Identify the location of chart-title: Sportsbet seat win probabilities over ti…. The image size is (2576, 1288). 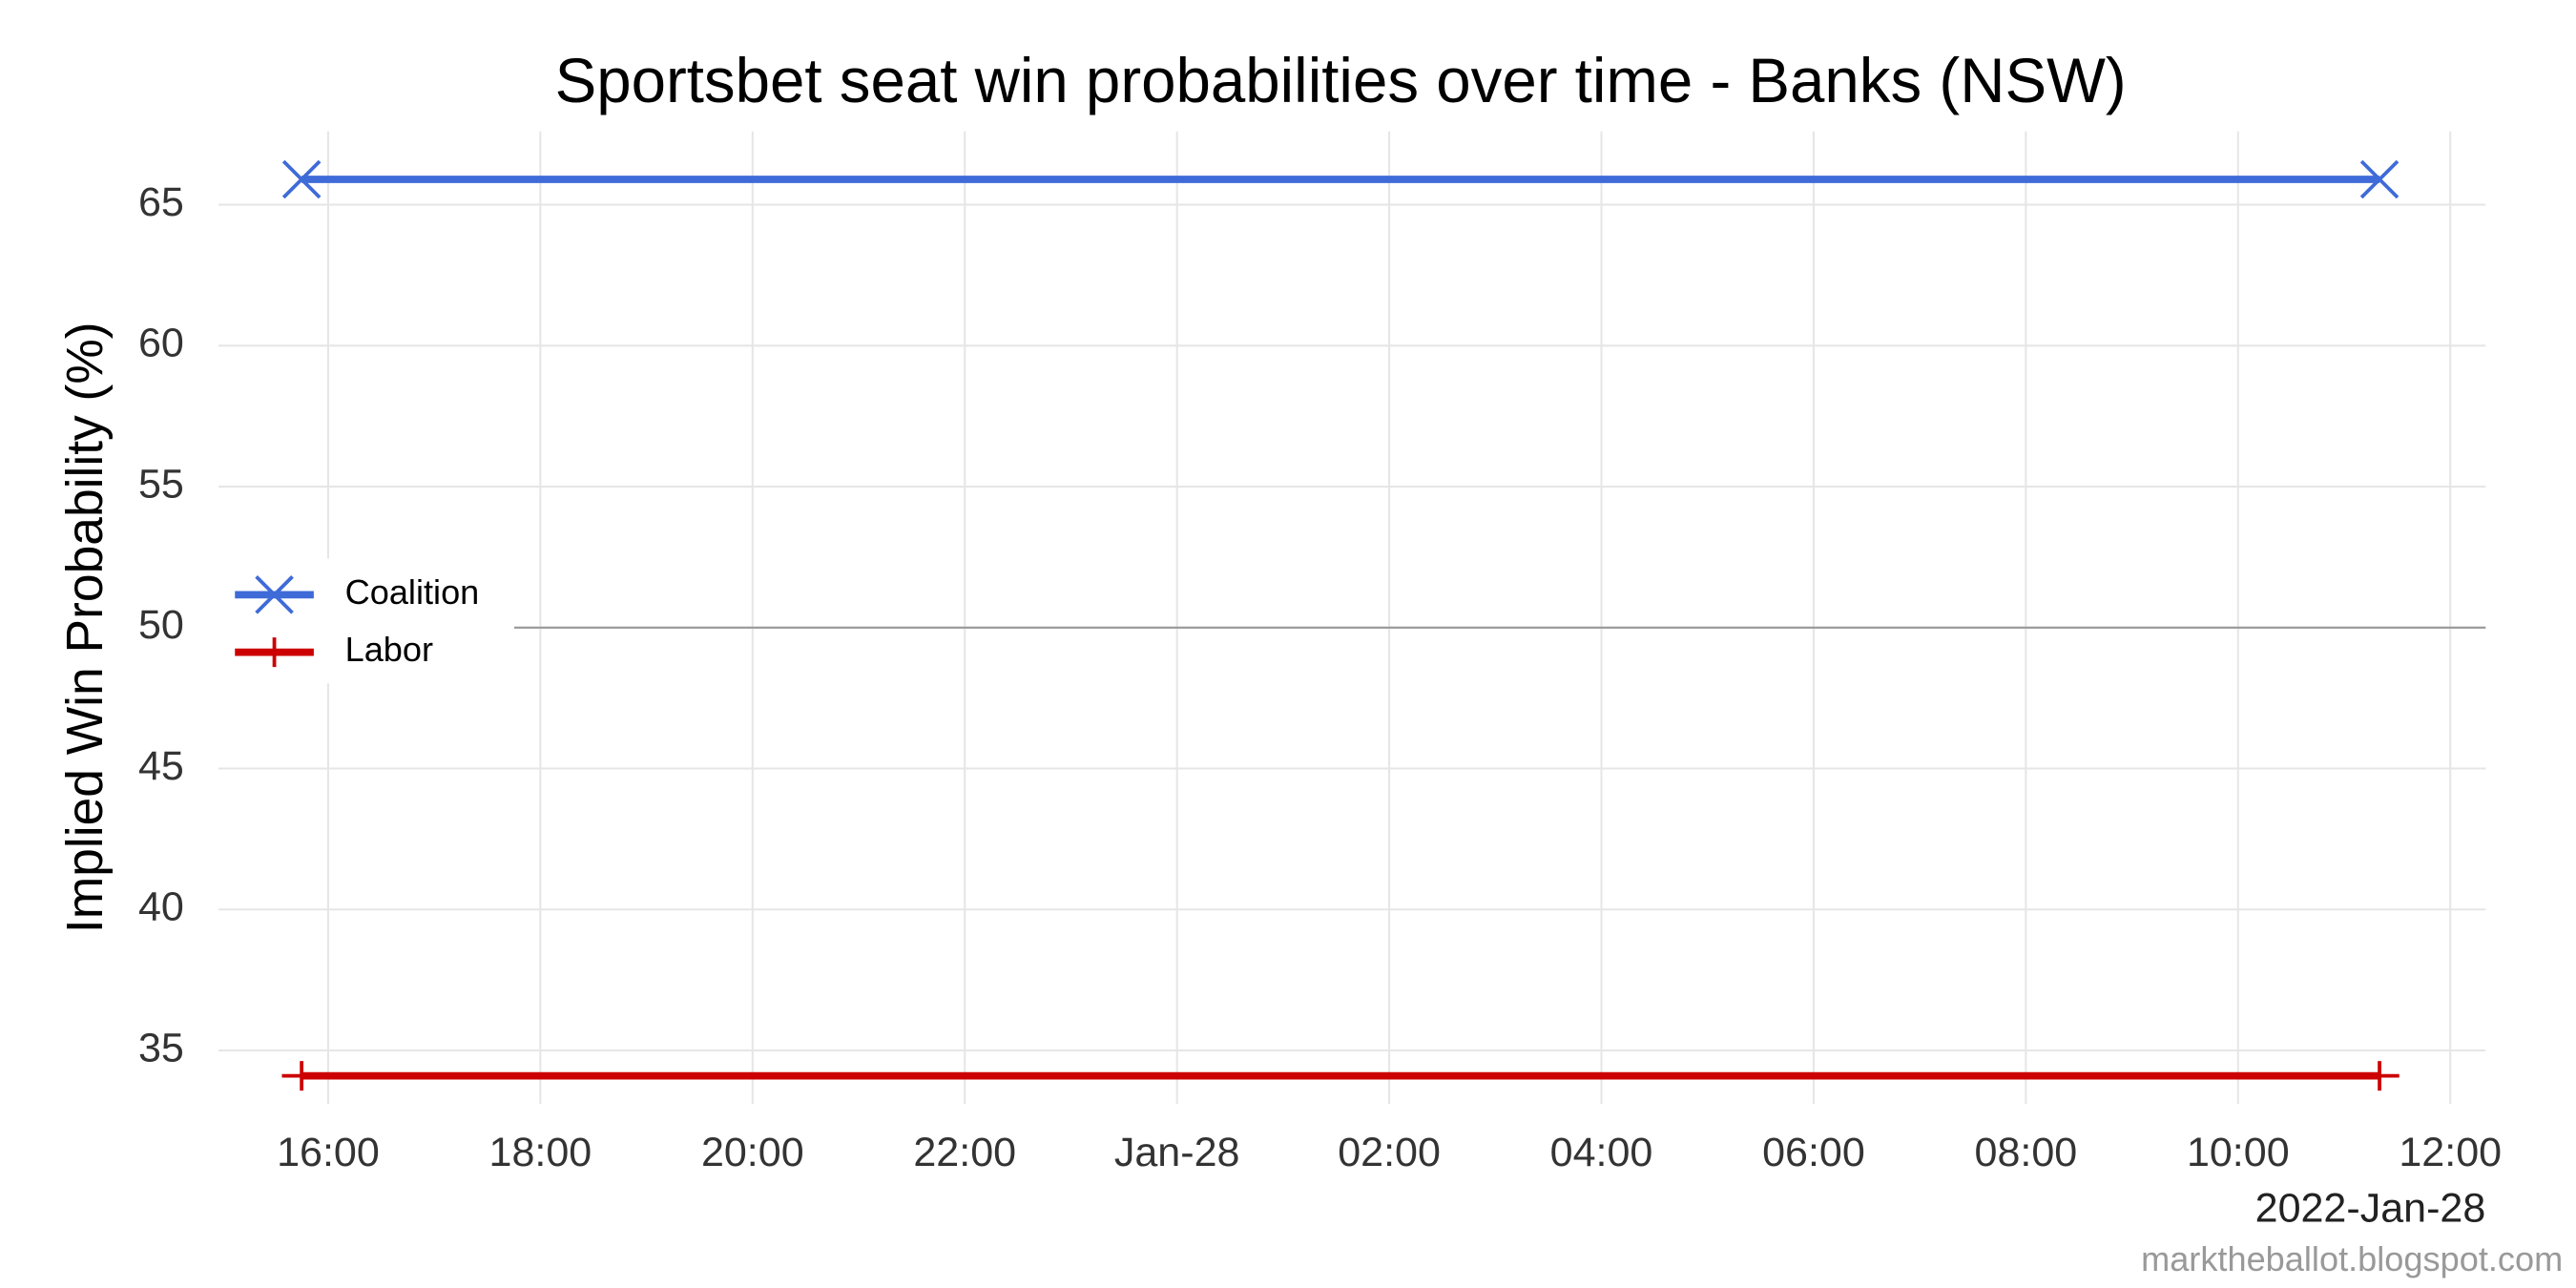
(1341, 80).